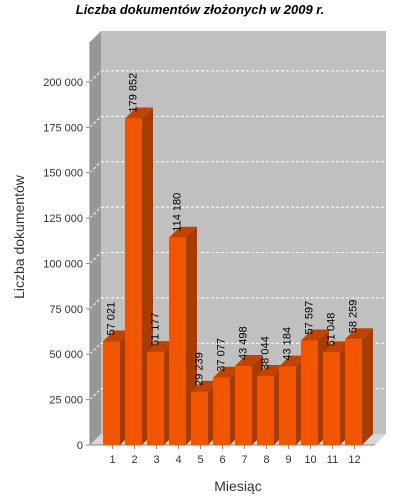 This screenshot has height=500, width=400. What do you see at coordinates (237, 486) in the screenshot?
I see `x-axis-title: Miesiąc` at bounding box center [237, 486].